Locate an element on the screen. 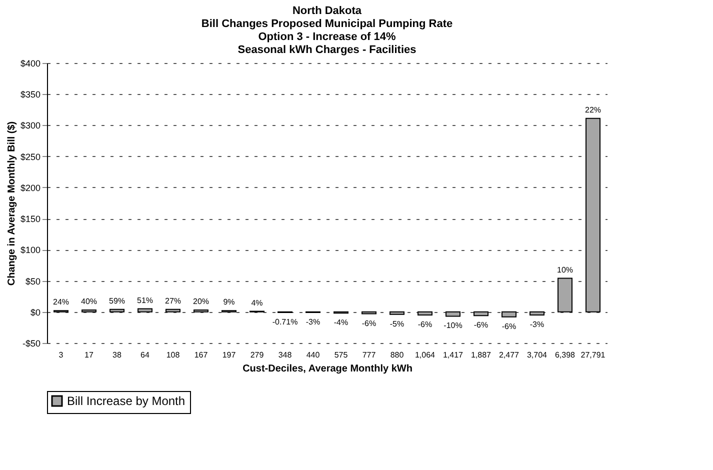 This screenshot has height=470, width=713. y-tick-label: $300 is located at coordinates (30, 125).